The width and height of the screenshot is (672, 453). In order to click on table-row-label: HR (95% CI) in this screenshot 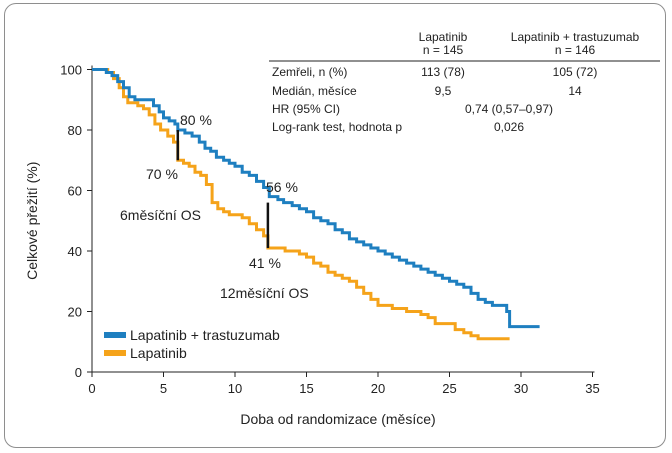, I will do `click(306, 109)`.